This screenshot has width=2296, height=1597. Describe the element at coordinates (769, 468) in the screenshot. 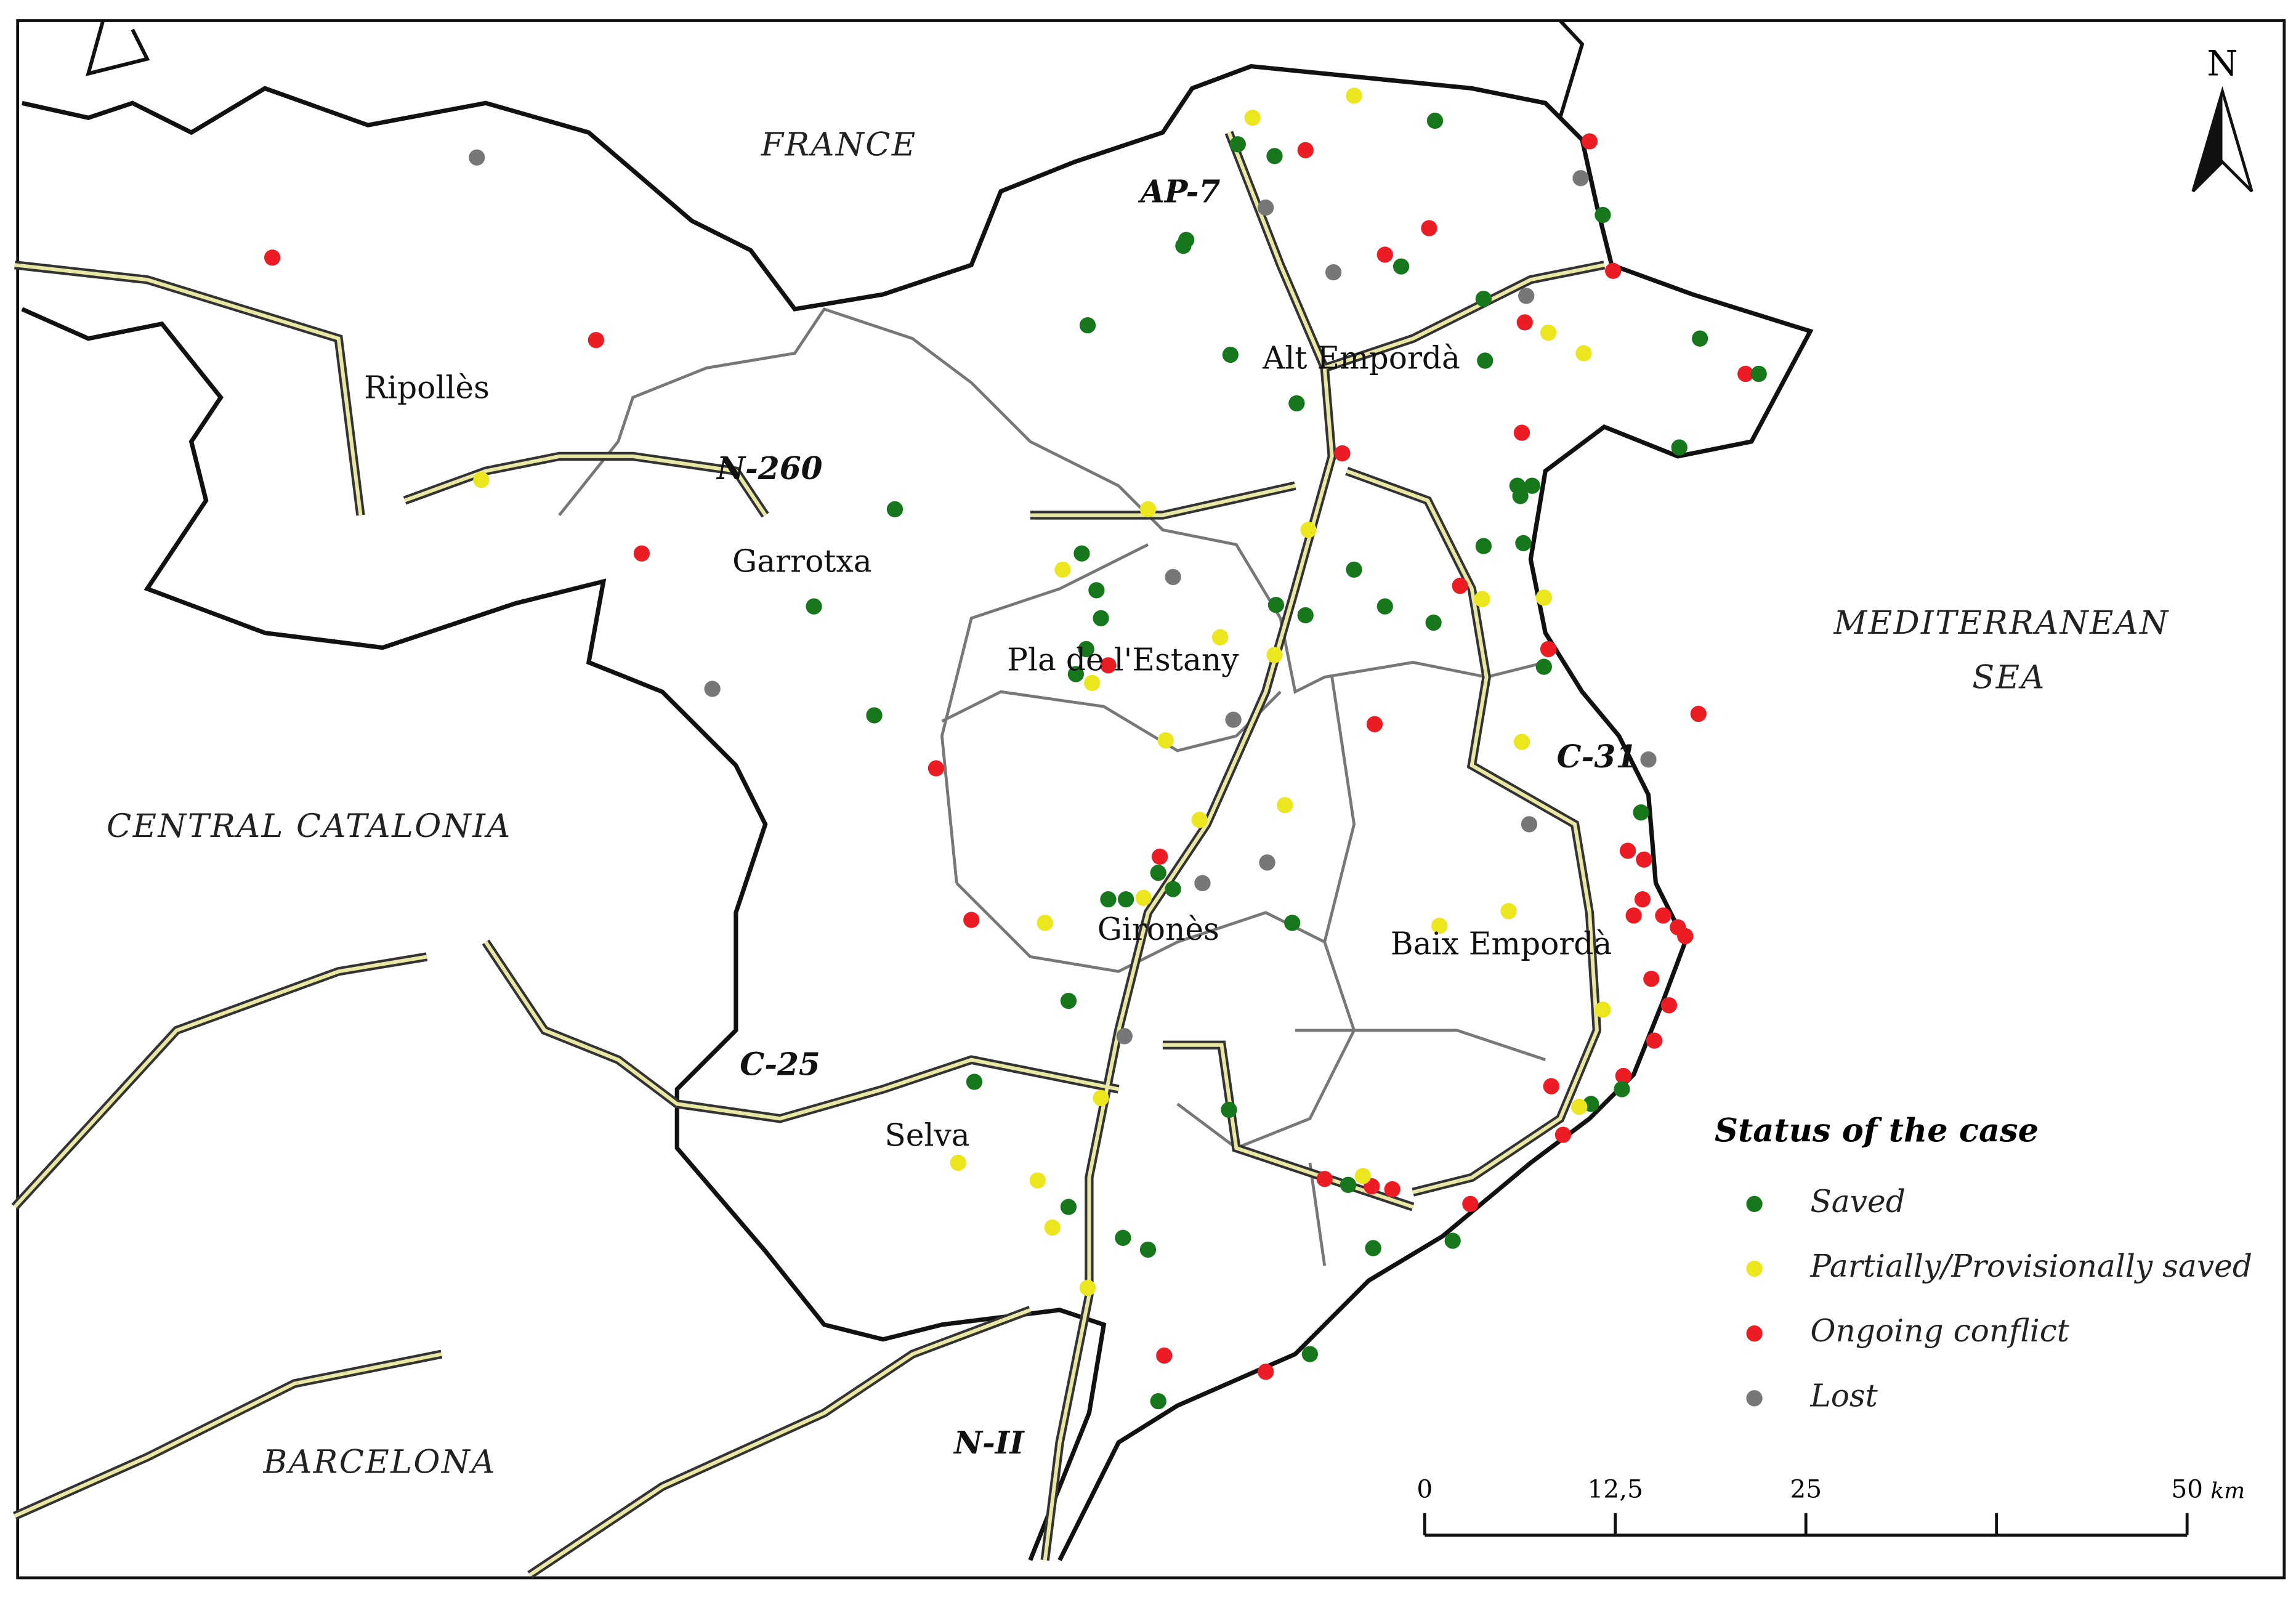

I see `road-label: N-260` at that location.